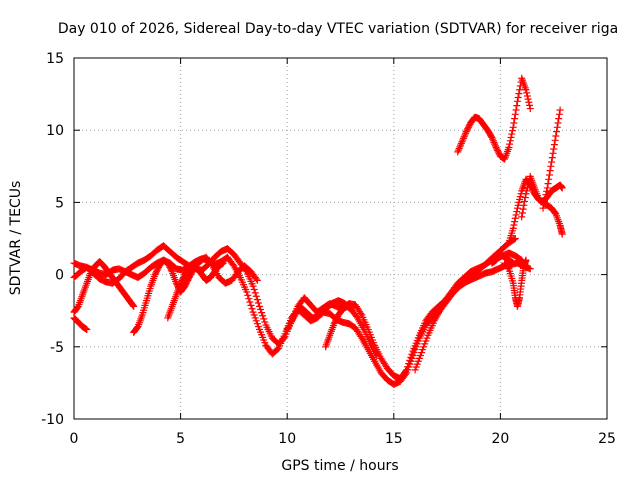  I want to click on series-arc15, so click(551, 159).